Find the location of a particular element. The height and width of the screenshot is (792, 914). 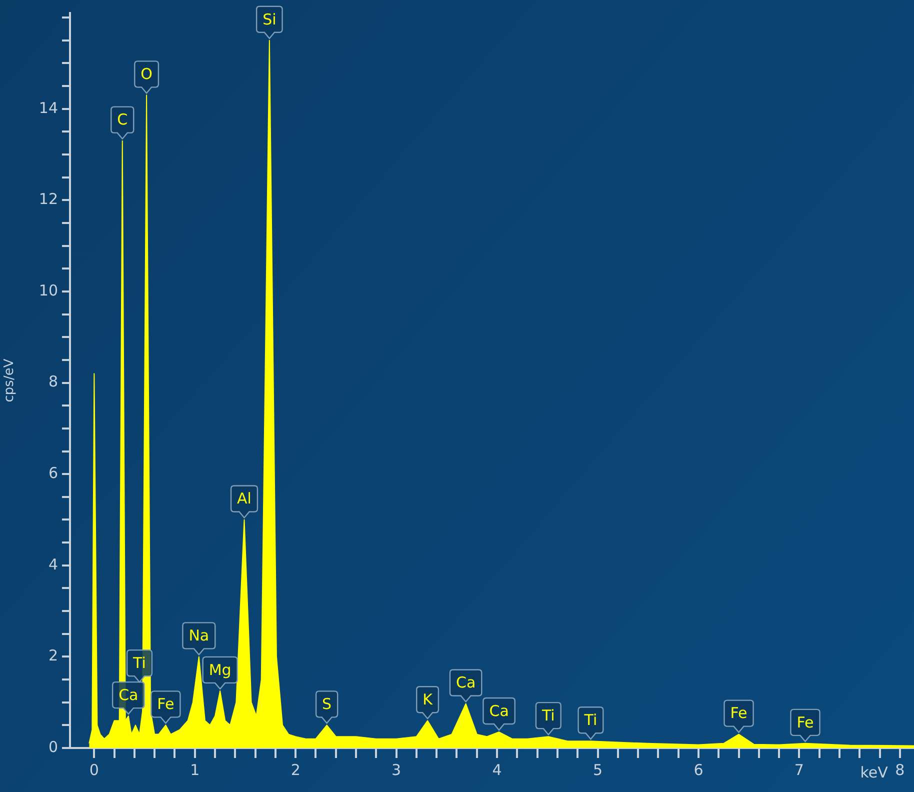

annotation: C is located at coordinates (122, 119).